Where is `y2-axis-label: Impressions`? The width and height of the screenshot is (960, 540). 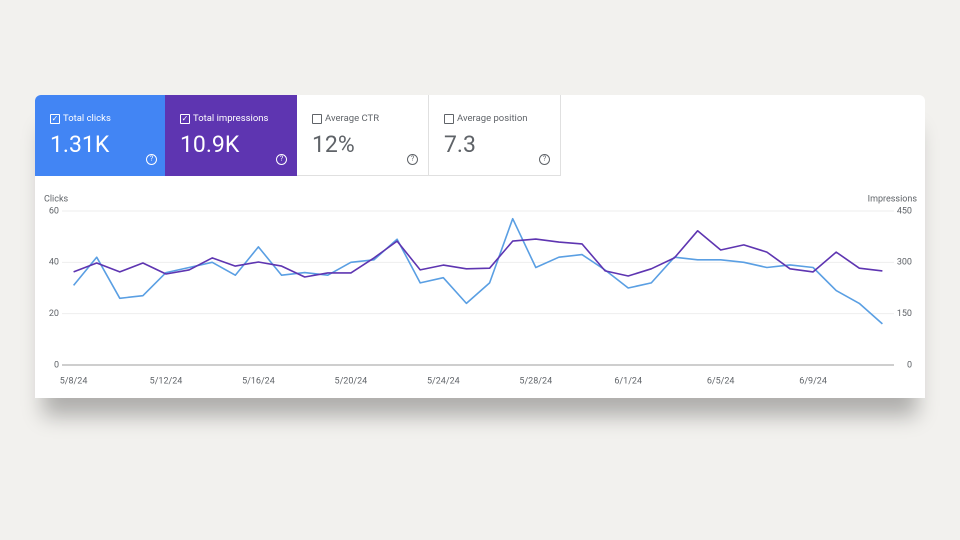
y2-axis-label: Impressions is located at coordinates (893, 199).